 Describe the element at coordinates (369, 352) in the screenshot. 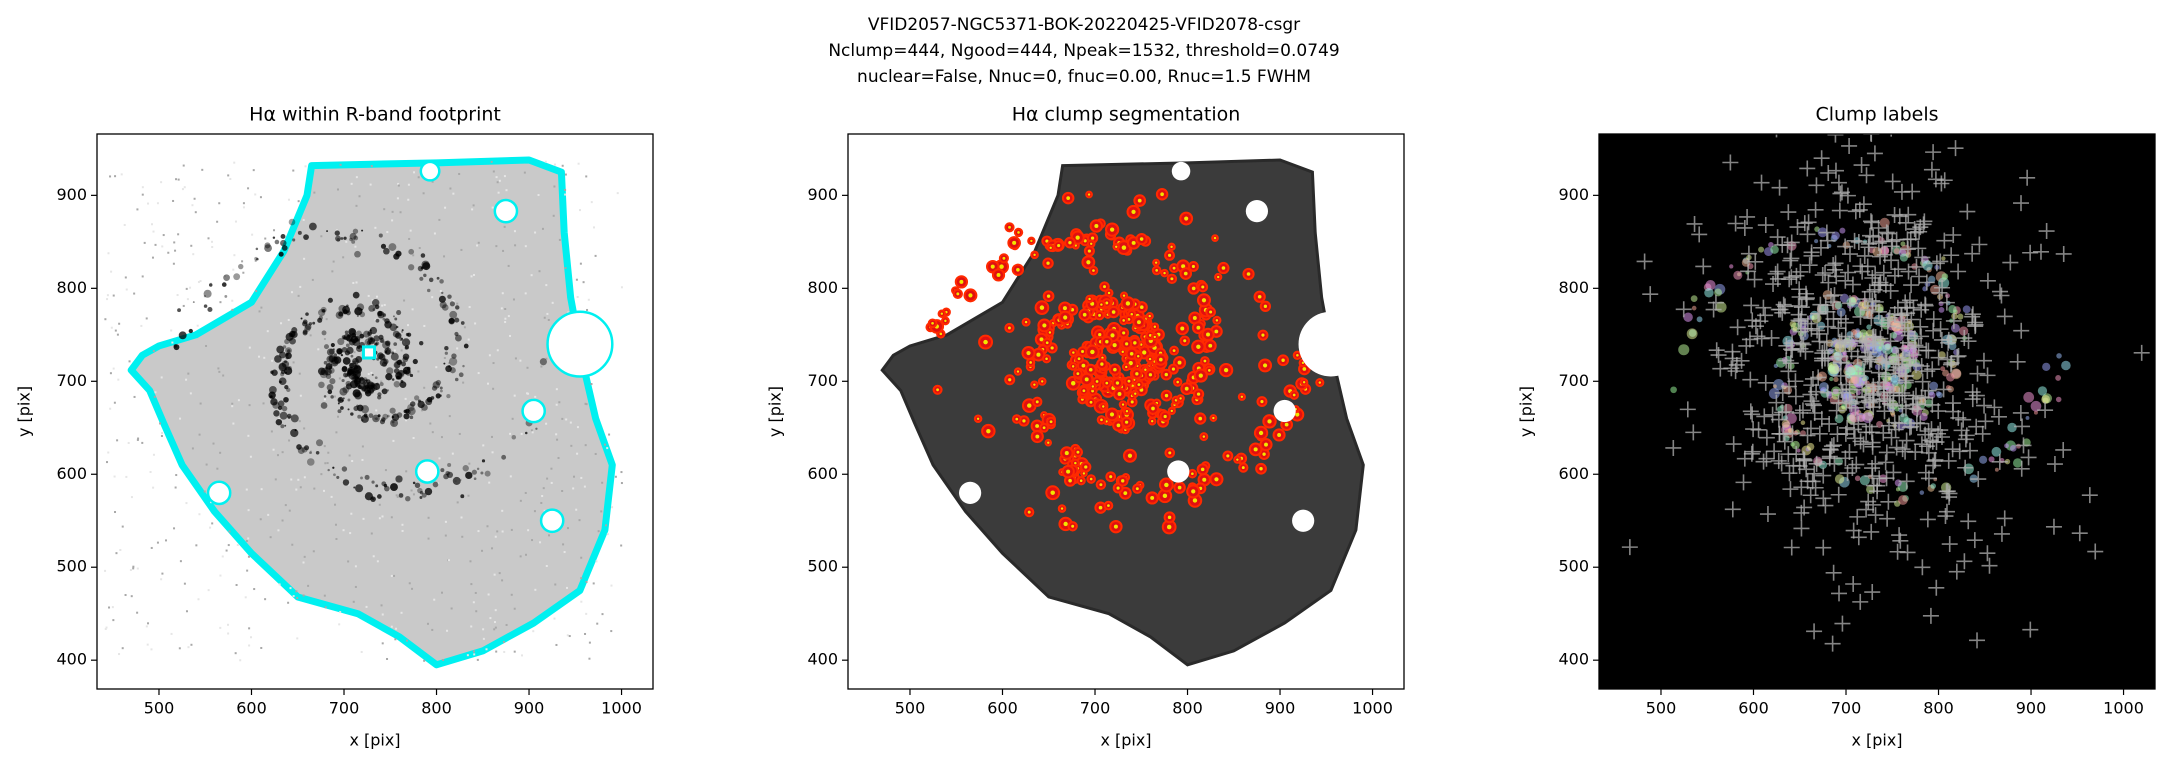

I see `nucleus-mask` at that location.